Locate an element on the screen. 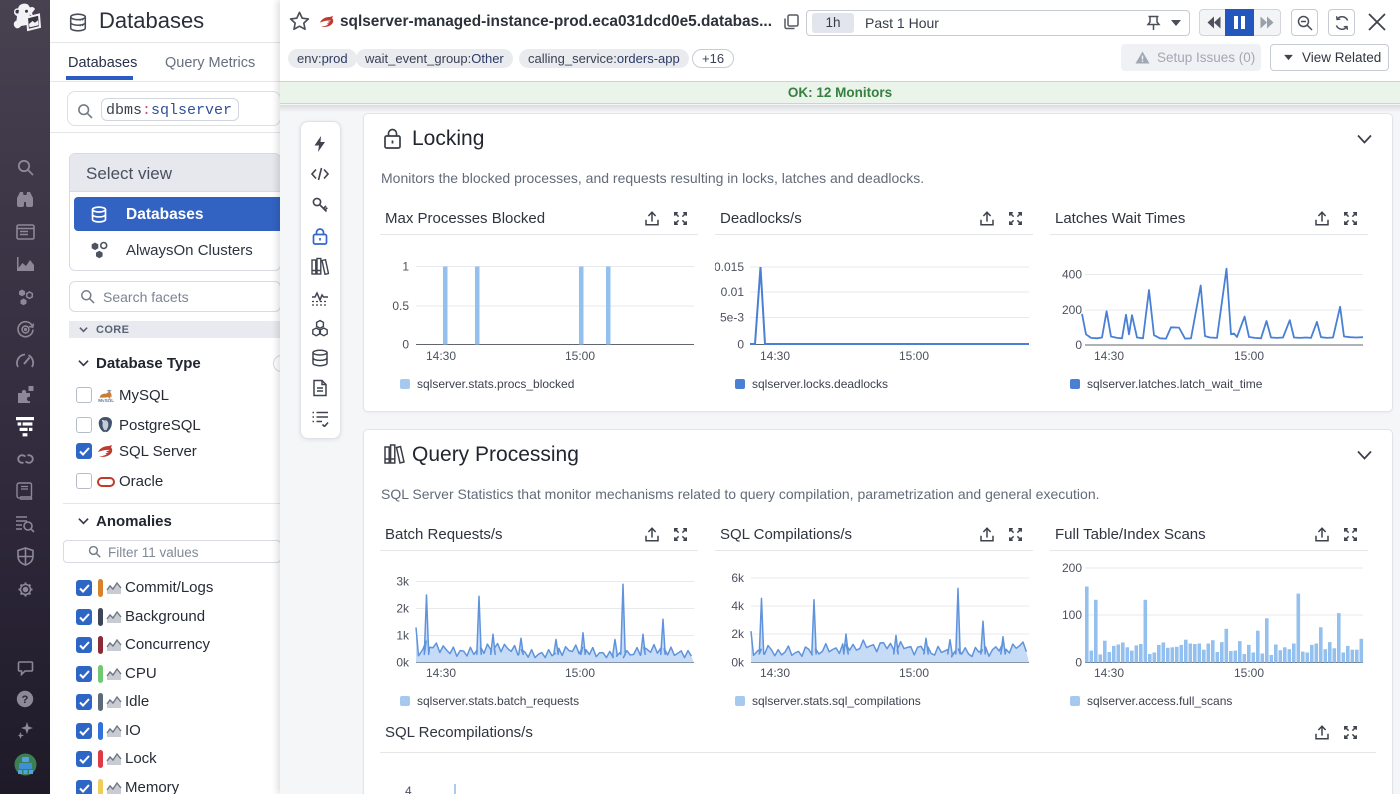 This screenshot has height=794, width=1400. svg-text: 4k is located at coordinates (738, 606).